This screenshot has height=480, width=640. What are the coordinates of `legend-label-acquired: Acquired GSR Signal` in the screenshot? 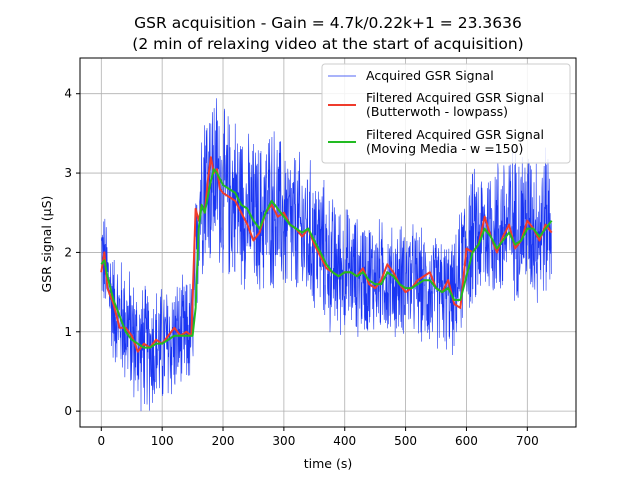 It's located at (430, 75).